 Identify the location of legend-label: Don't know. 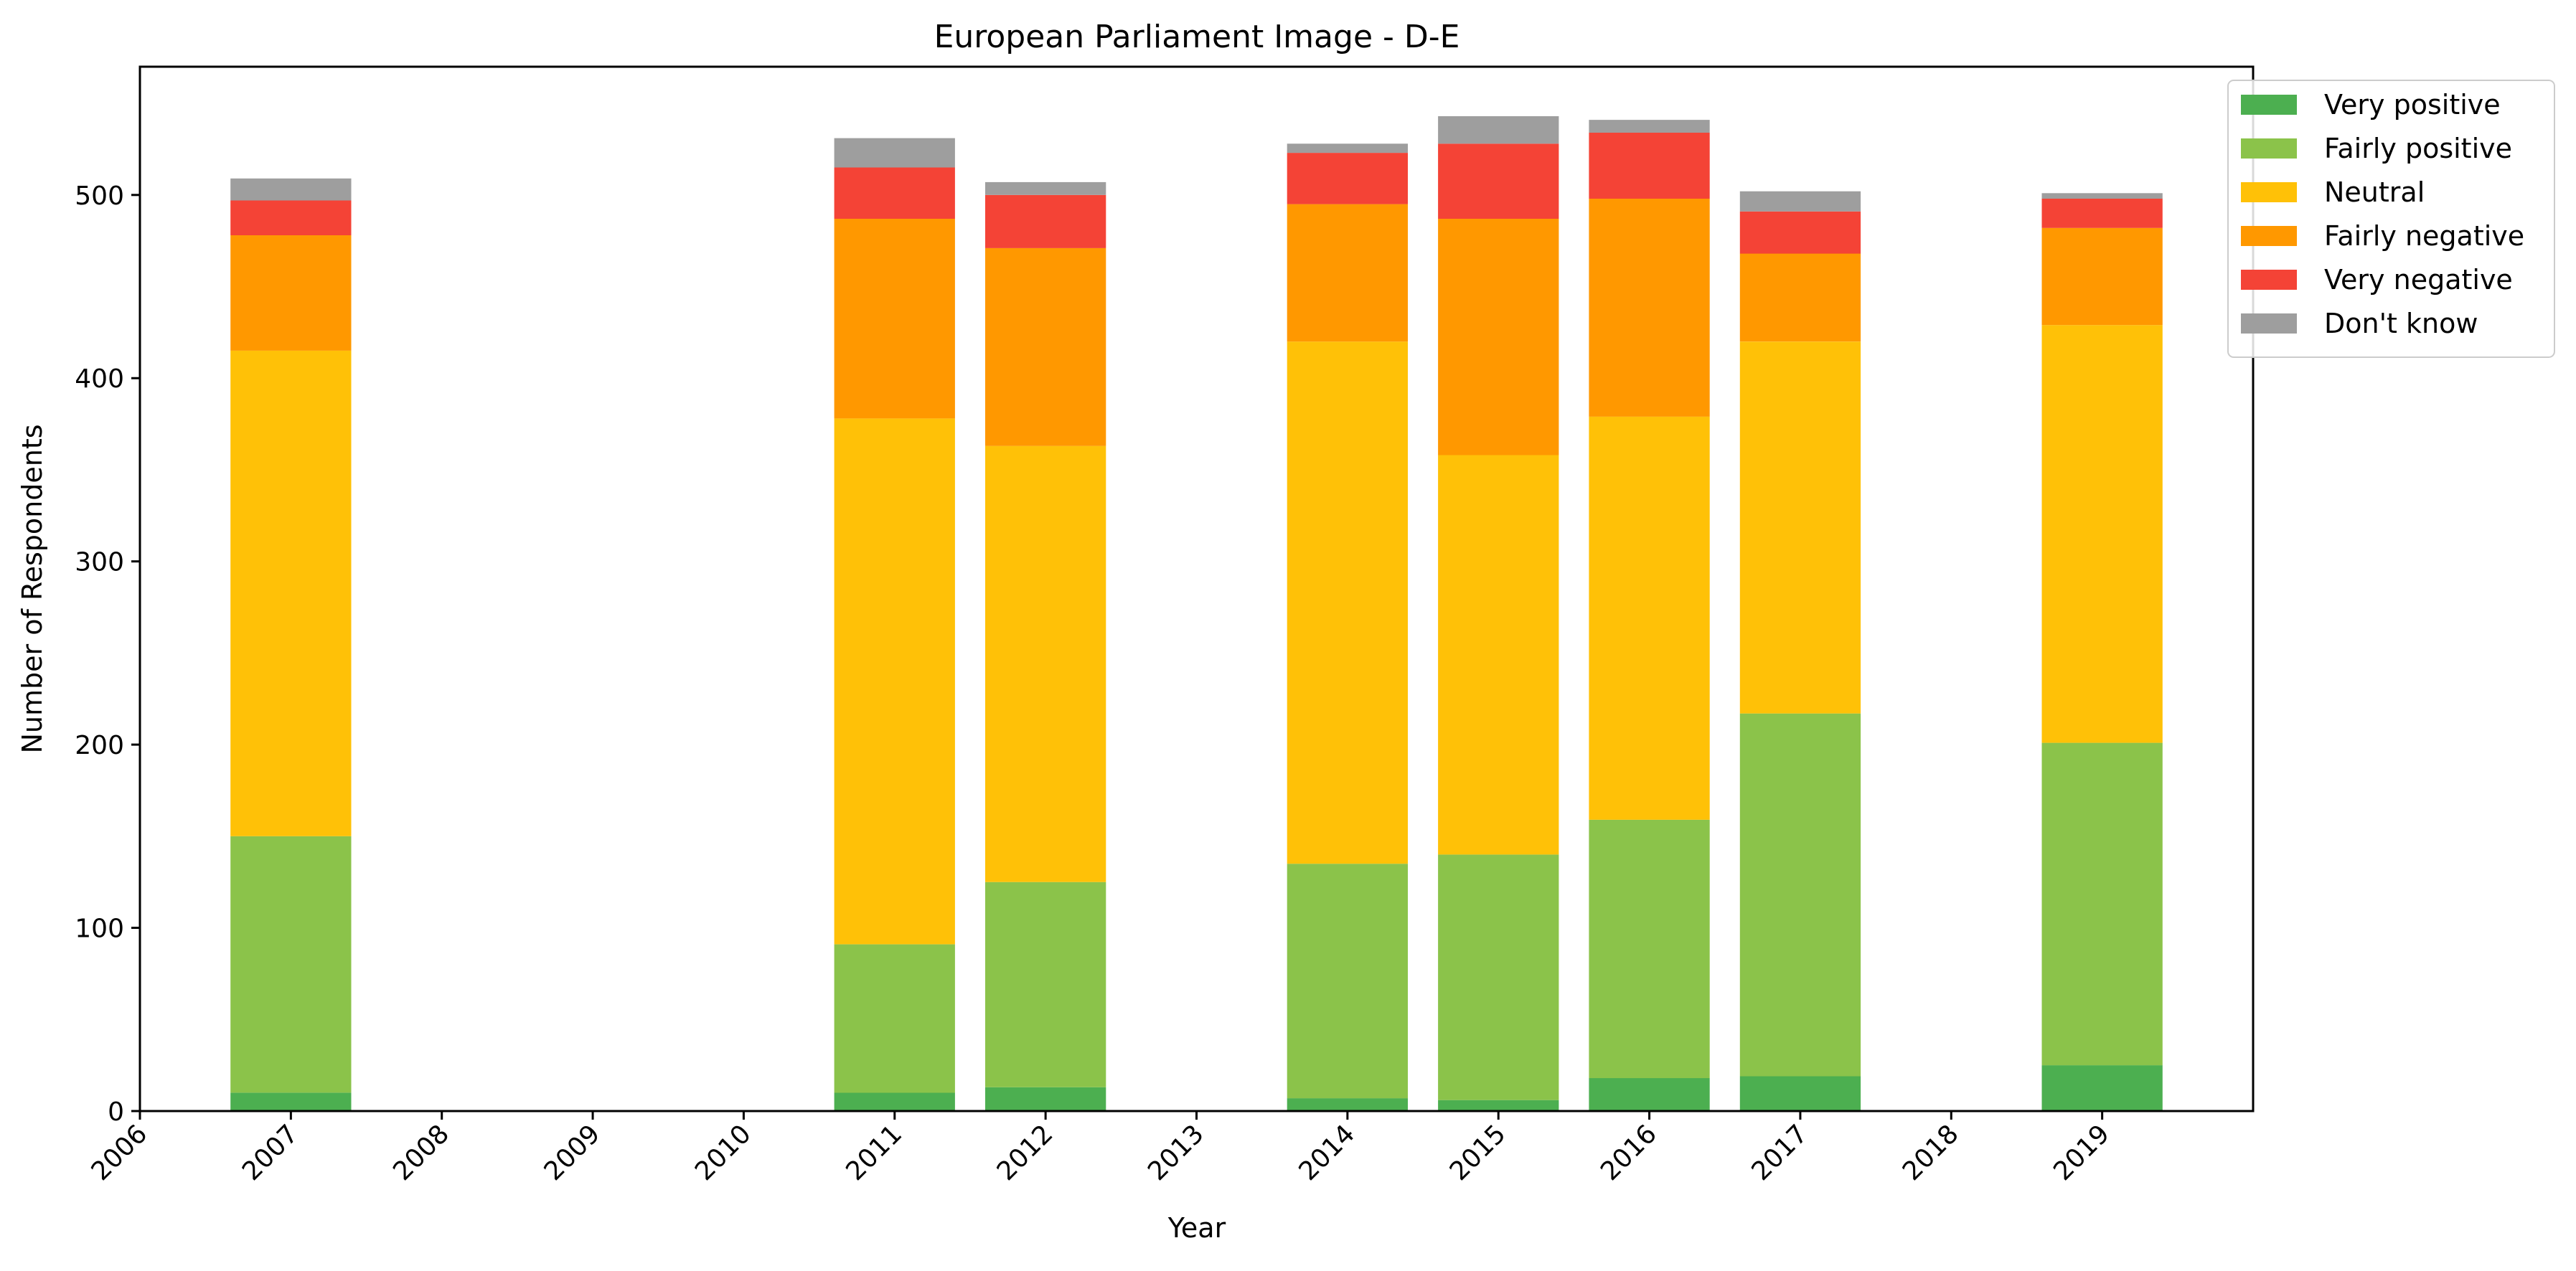
(2401, 324).